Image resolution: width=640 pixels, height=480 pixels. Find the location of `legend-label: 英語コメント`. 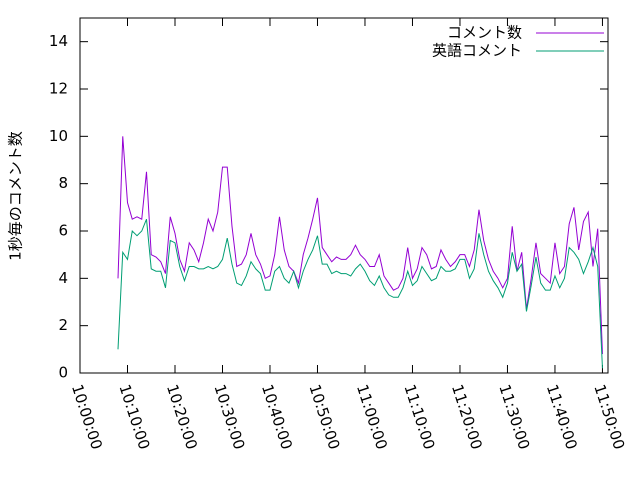

legend-label: 英語コメント is located at coordinates (477, 51).